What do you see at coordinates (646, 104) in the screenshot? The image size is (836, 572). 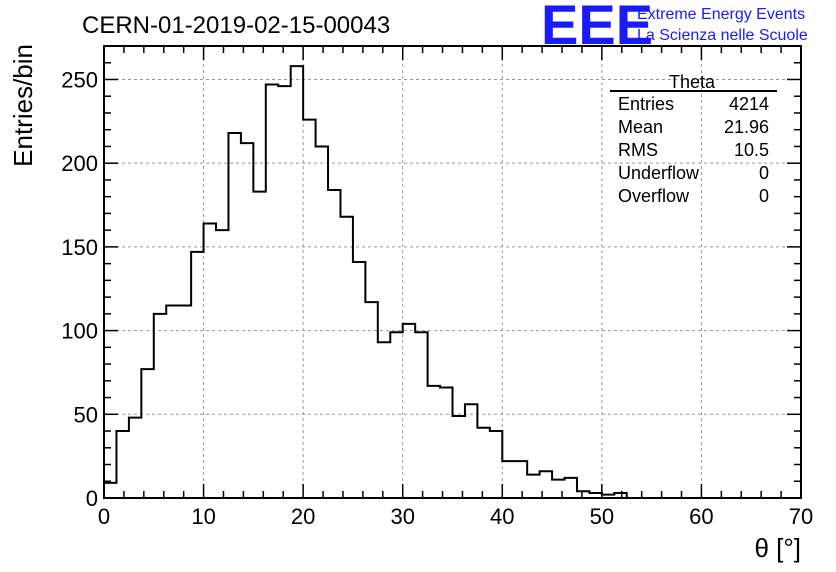 I see `stats-label-entries: Entries` at bounding box center [646, 104].